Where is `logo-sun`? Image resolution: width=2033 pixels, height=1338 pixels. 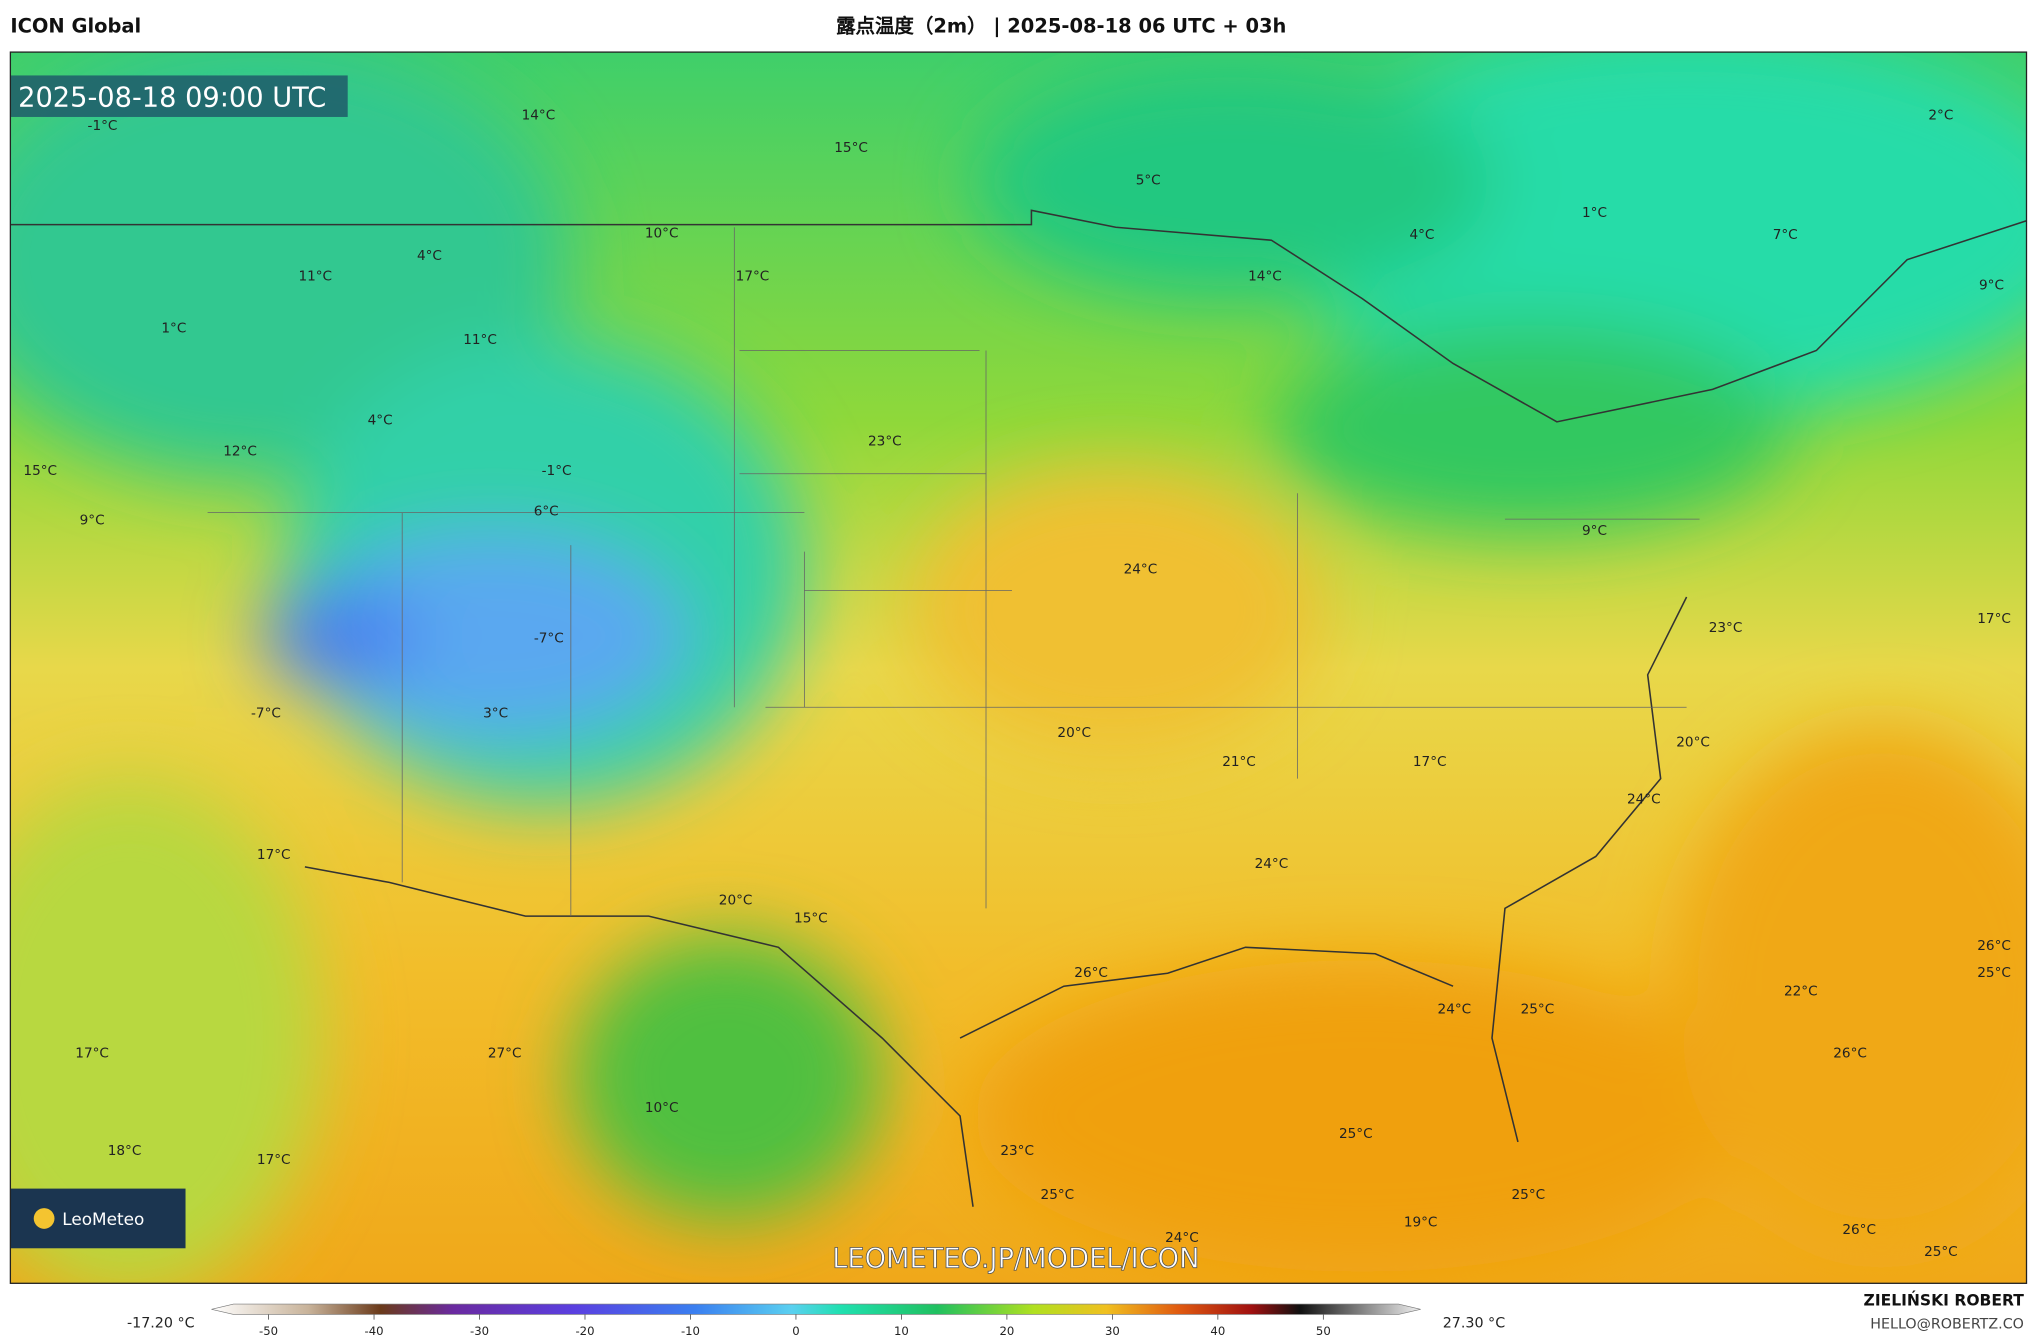 logo-sun is located at coordinates (44, 1218).